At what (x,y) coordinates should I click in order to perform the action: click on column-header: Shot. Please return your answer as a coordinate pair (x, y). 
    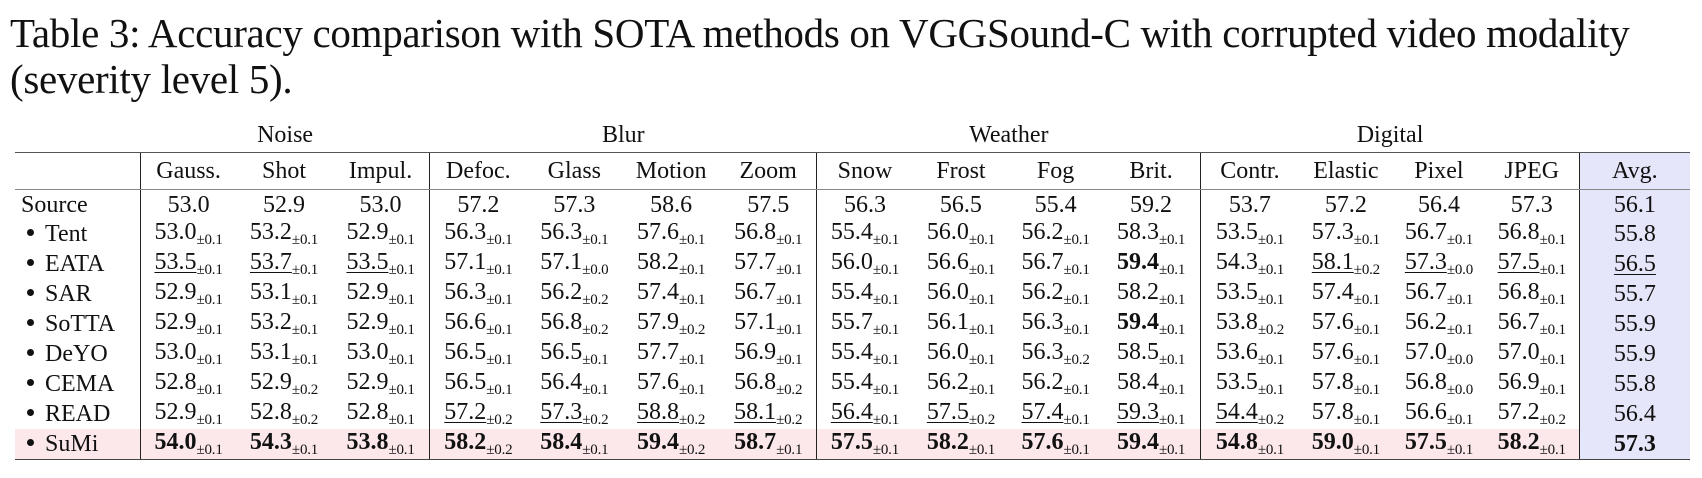
    Looking at the image, I should click on (284, 171).